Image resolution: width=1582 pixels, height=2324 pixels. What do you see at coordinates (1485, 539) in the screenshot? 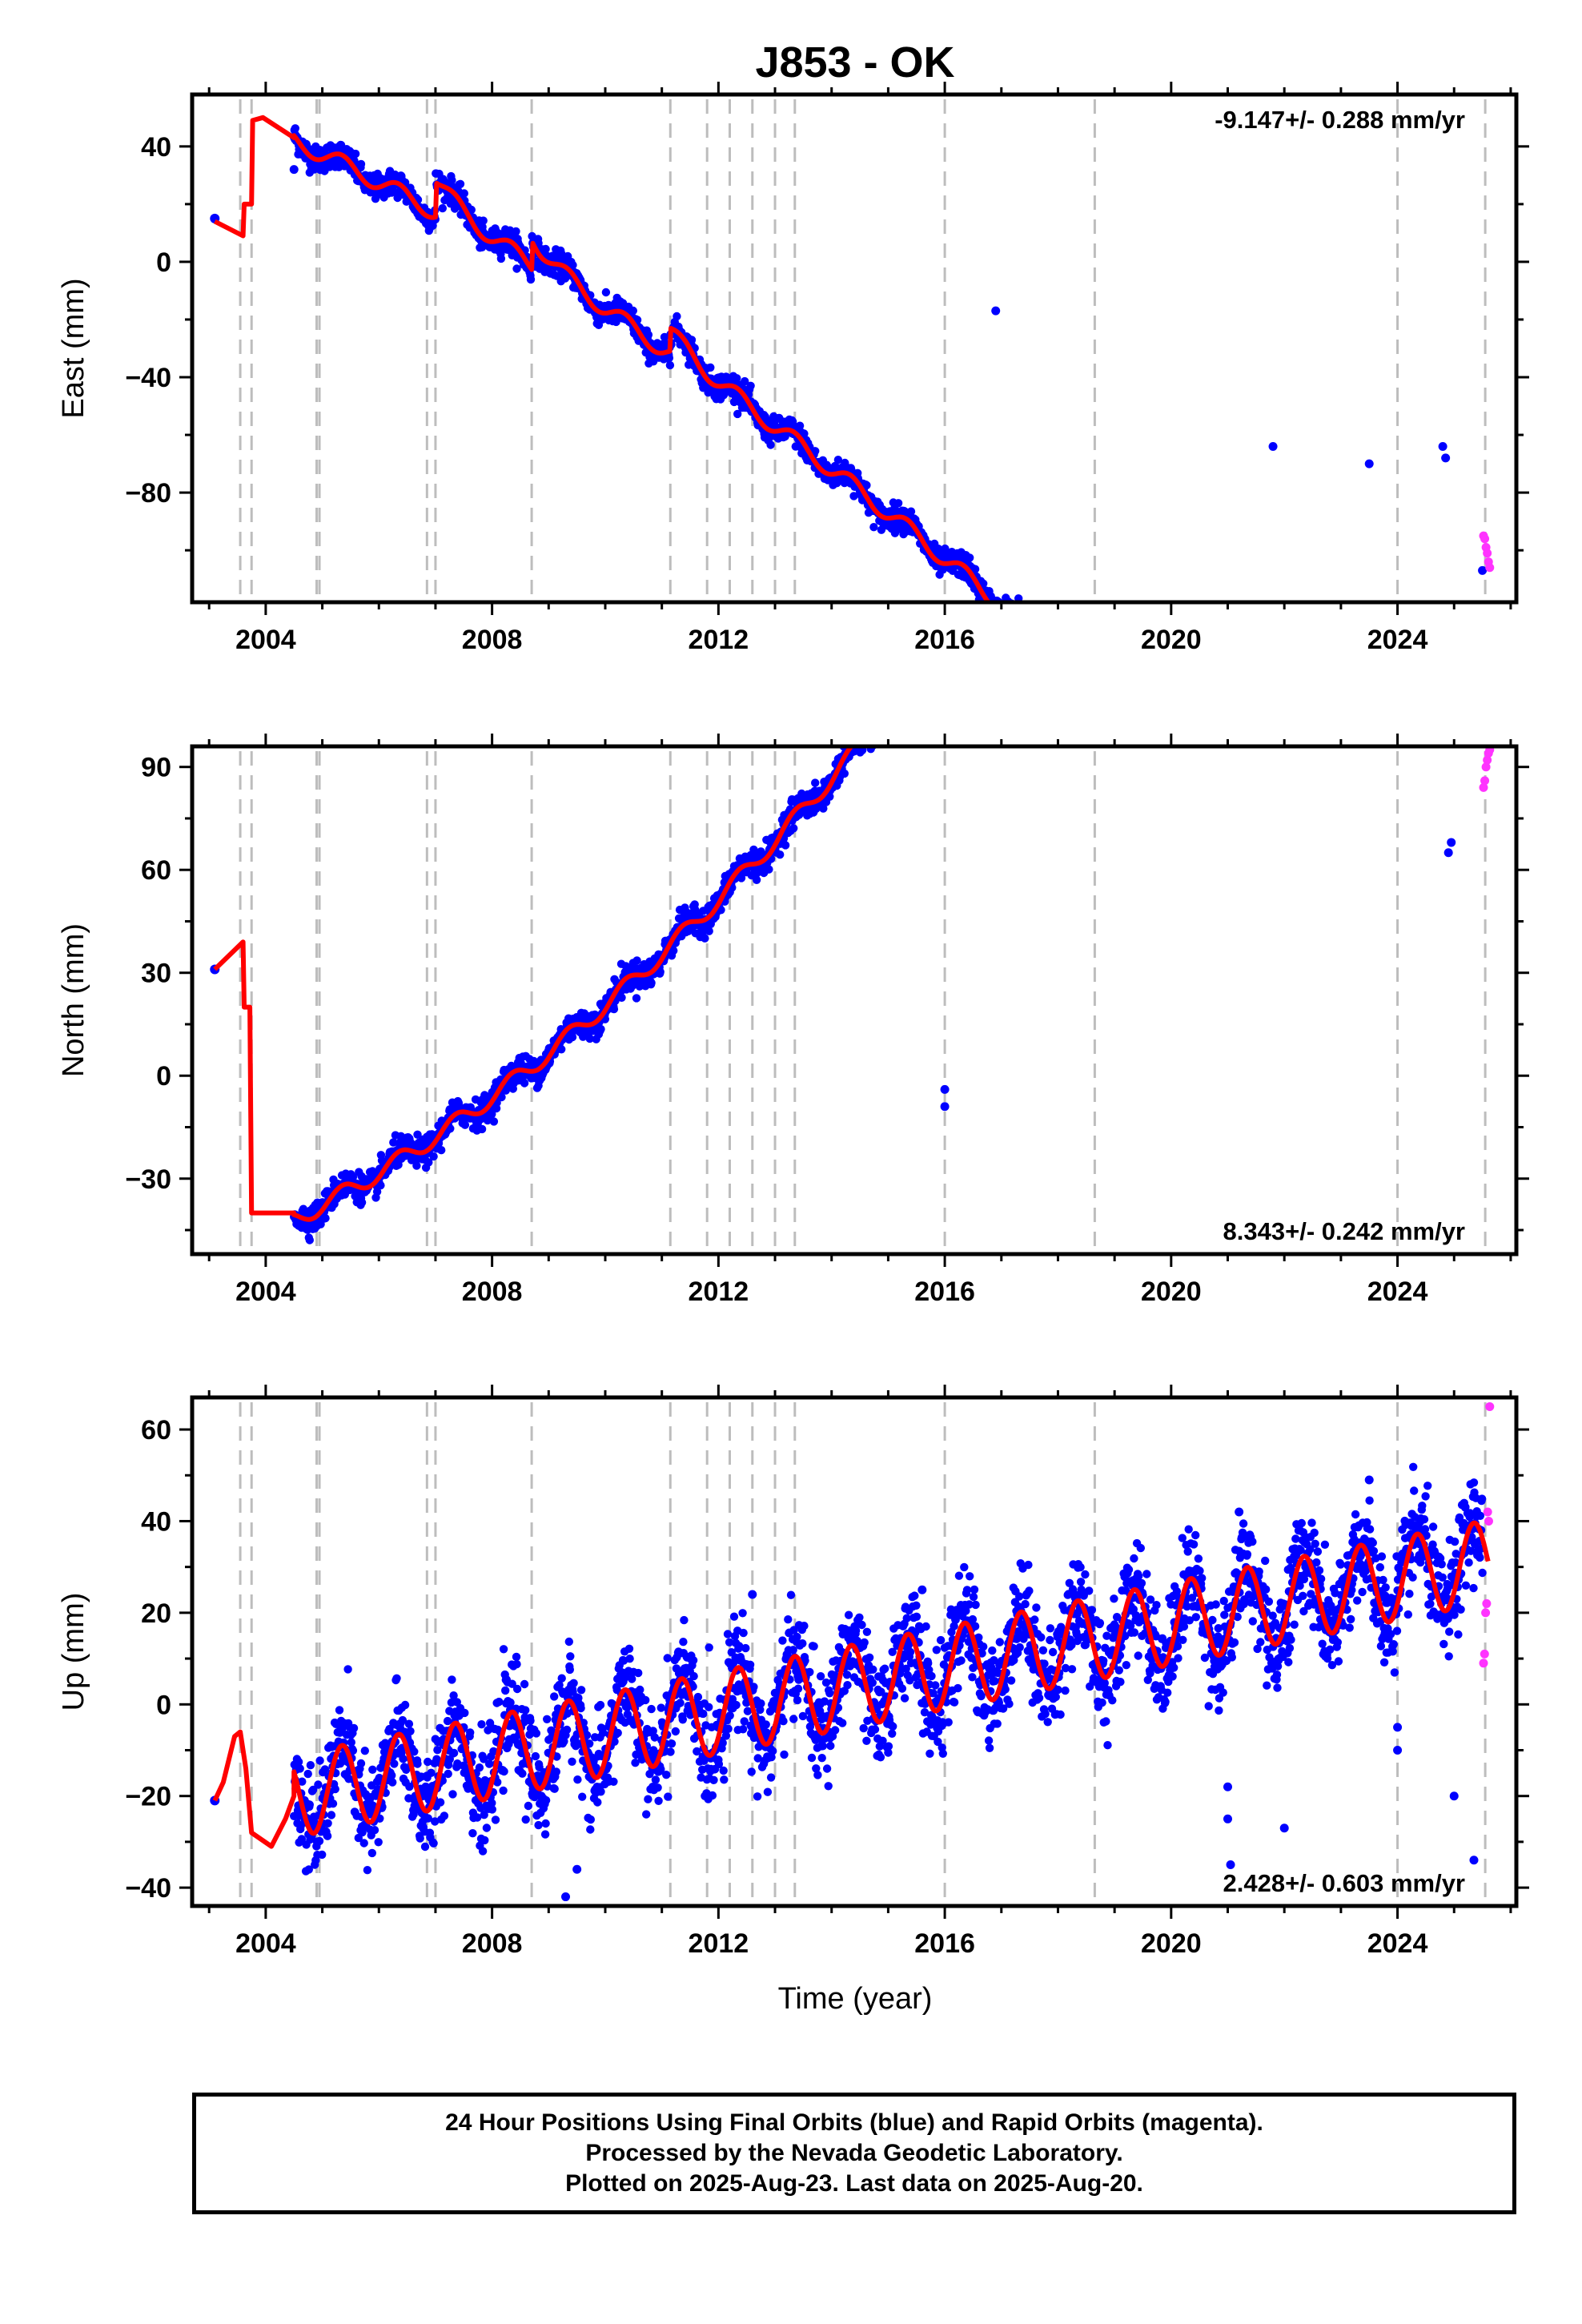
I see `rapid-point` at bounding box center [1485, 539].